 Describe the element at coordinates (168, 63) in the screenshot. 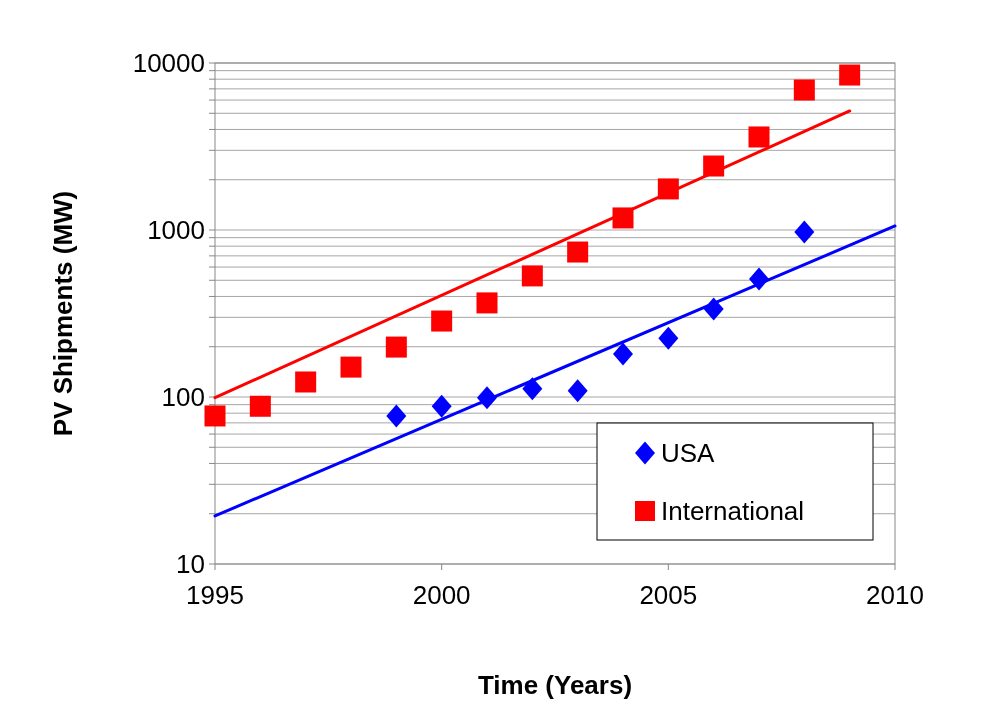

I see `y-tick-label: 10000` at that location.